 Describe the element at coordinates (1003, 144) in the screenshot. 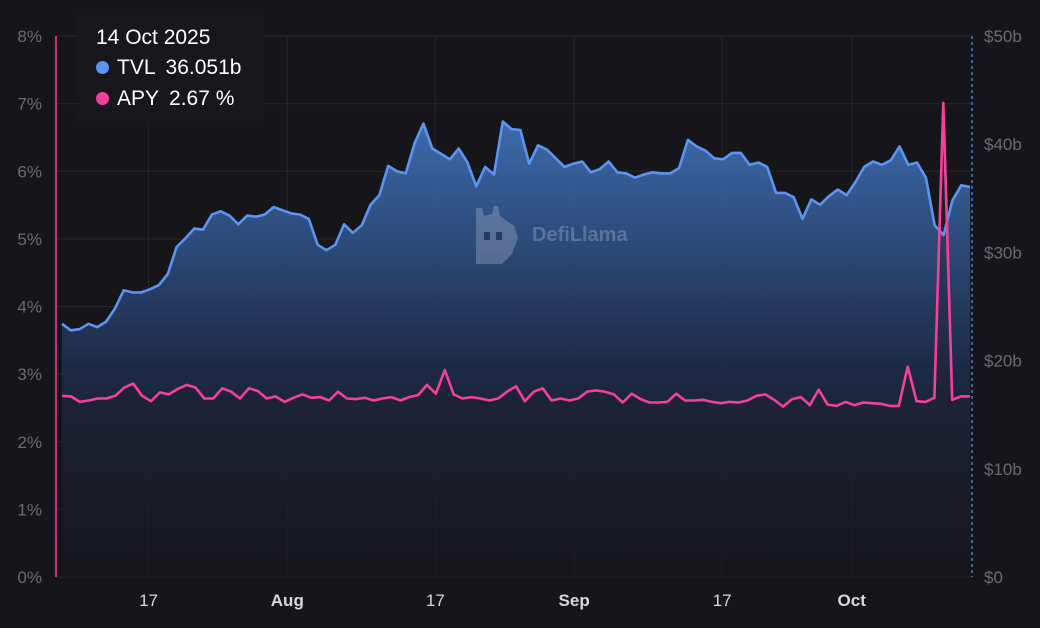

I see `y-right-tick-label: $40b` at that location.